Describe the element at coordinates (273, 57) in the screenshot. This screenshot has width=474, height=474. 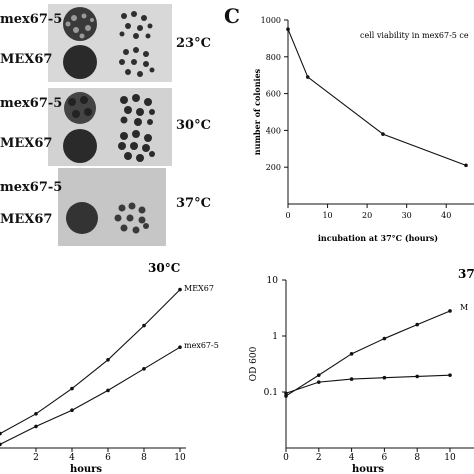
I see `y-tick-label: 800` at that location.